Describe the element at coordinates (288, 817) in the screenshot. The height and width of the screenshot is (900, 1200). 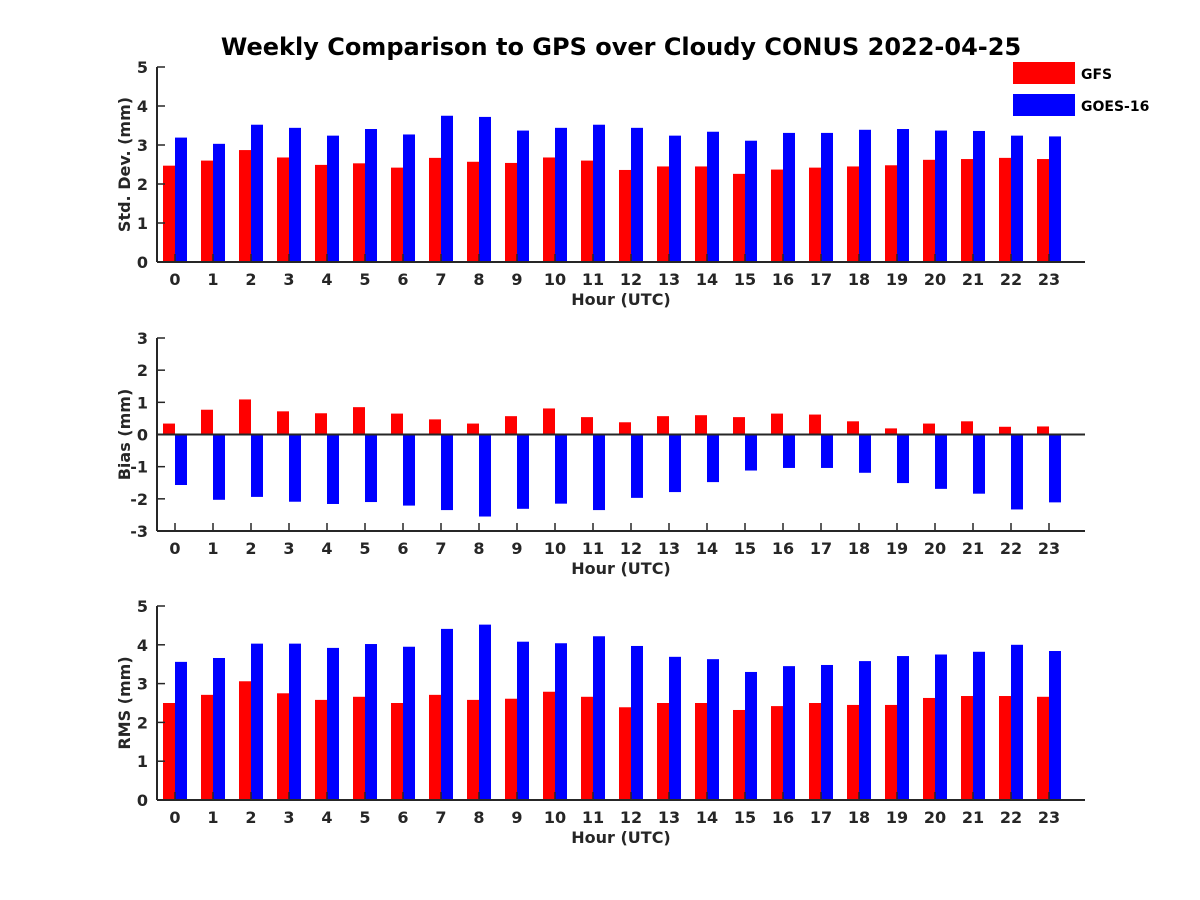
I see `x-tick-label: 3` at that location.